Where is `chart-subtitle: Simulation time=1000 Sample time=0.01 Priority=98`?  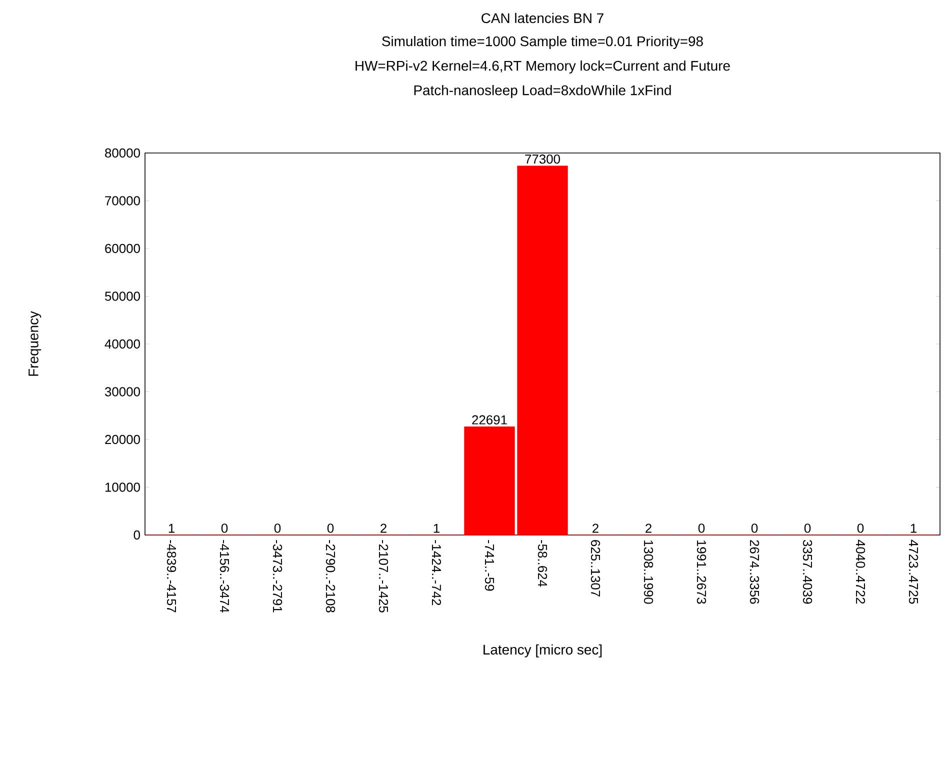 chart-subtitle: Simulation time=1000 Sample time=0.01 Priority=98 is located at coordinates (542, 42).